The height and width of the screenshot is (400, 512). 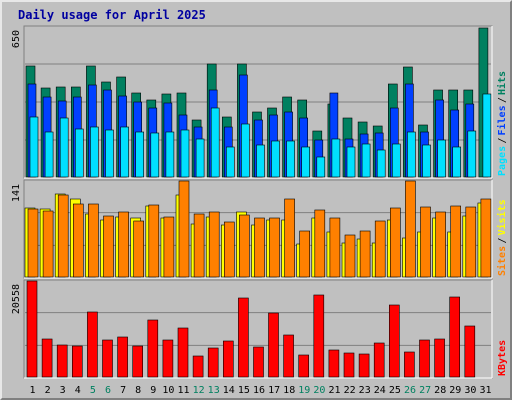 I want to click on x-tick-label: 10, so click(x=168, y=390).